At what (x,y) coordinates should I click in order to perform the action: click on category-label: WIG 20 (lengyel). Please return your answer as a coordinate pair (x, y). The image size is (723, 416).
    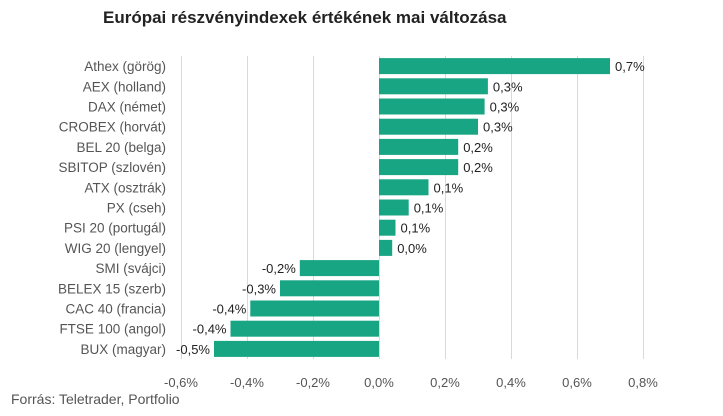
    Looking at the image, I should click on (115, 248).